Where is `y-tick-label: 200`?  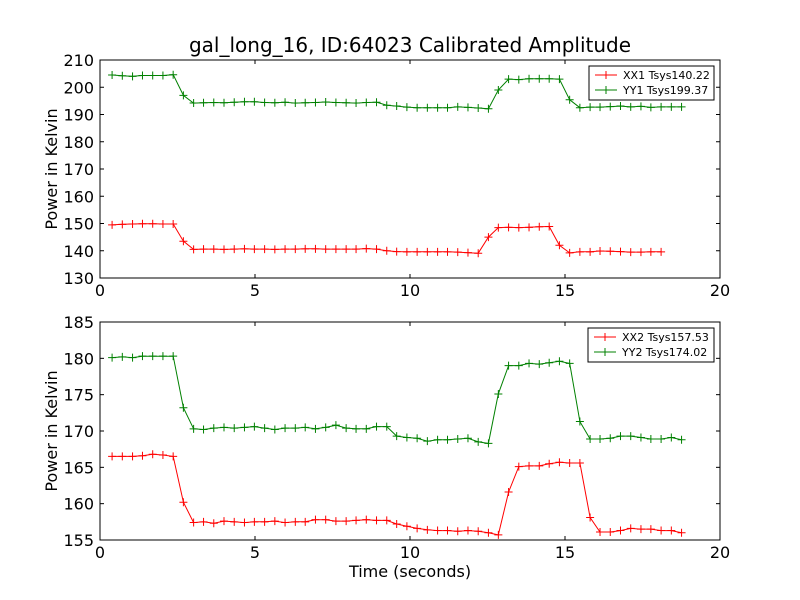 y-tick-label: 200 is located at coordinates (78, 87).